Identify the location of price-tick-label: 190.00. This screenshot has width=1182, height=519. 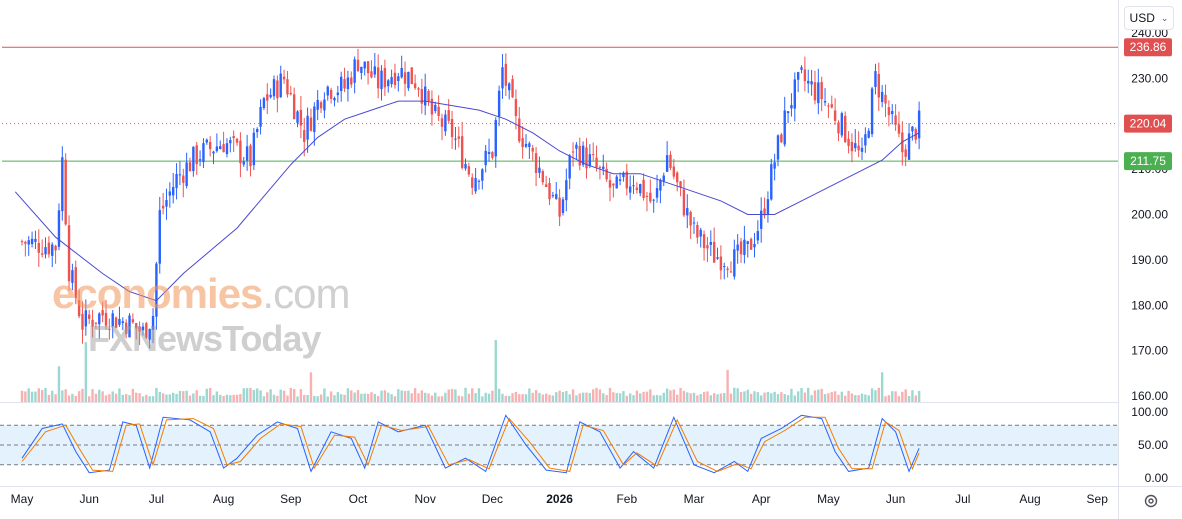
(1149, 260).